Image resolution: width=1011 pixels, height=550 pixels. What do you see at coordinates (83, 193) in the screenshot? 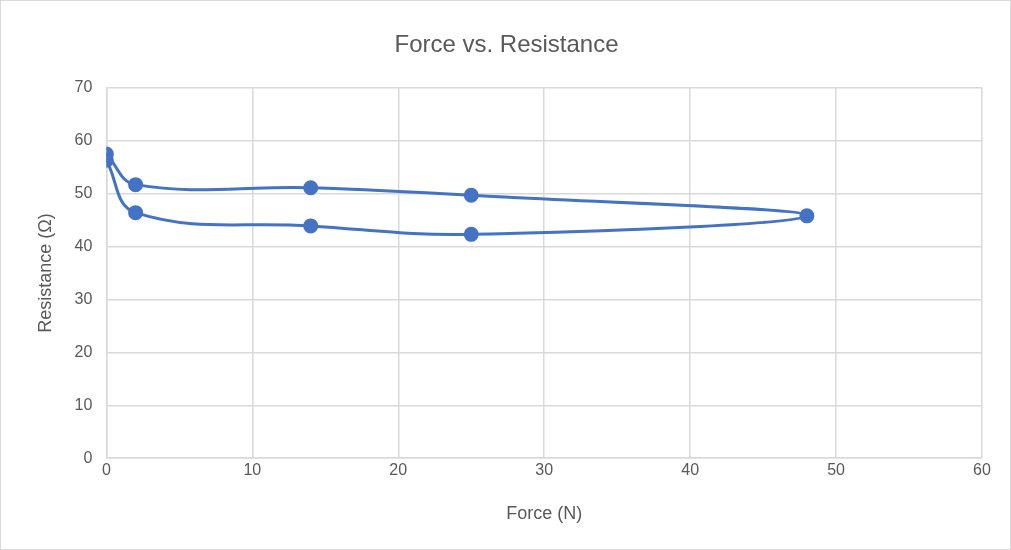
I see `y-tick-label: 50` at bounding box center [83, 193].